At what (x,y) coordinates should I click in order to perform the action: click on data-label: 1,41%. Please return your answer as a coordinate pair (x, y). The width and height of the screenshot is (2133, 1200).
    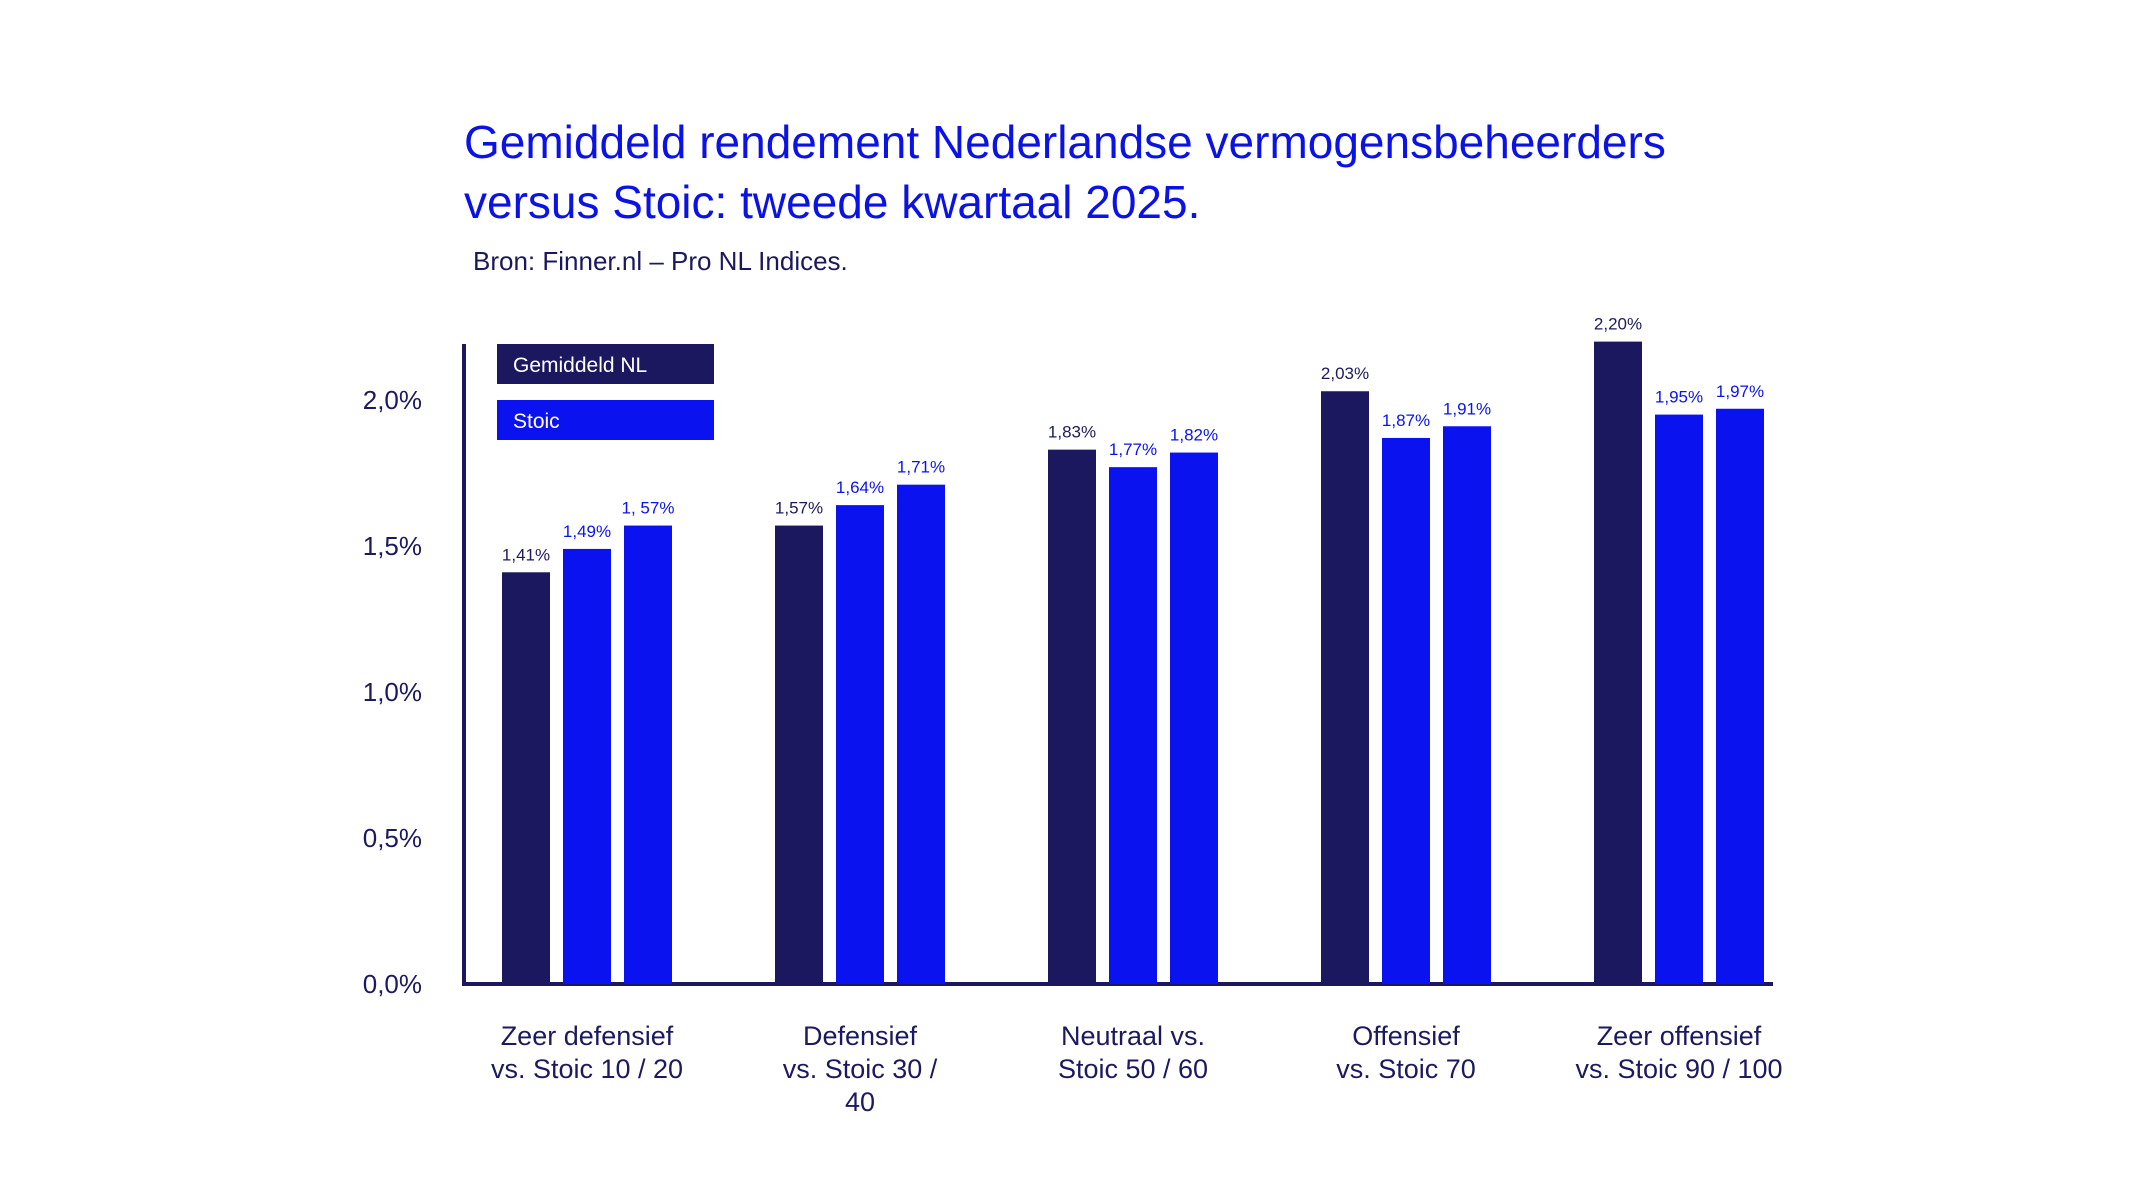
    Looking at the image, I should click on (526, 554).